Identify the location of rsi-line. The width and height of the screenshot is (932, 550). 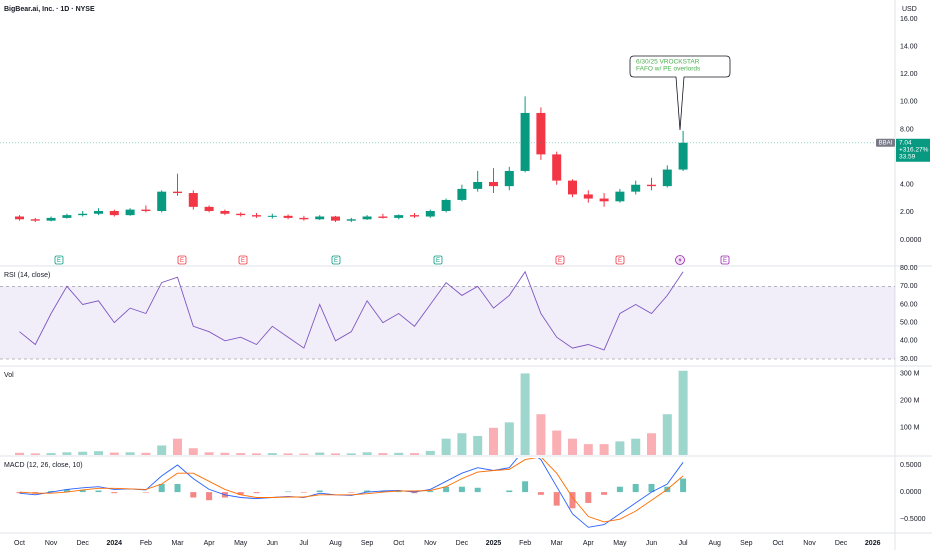
(351, 310).